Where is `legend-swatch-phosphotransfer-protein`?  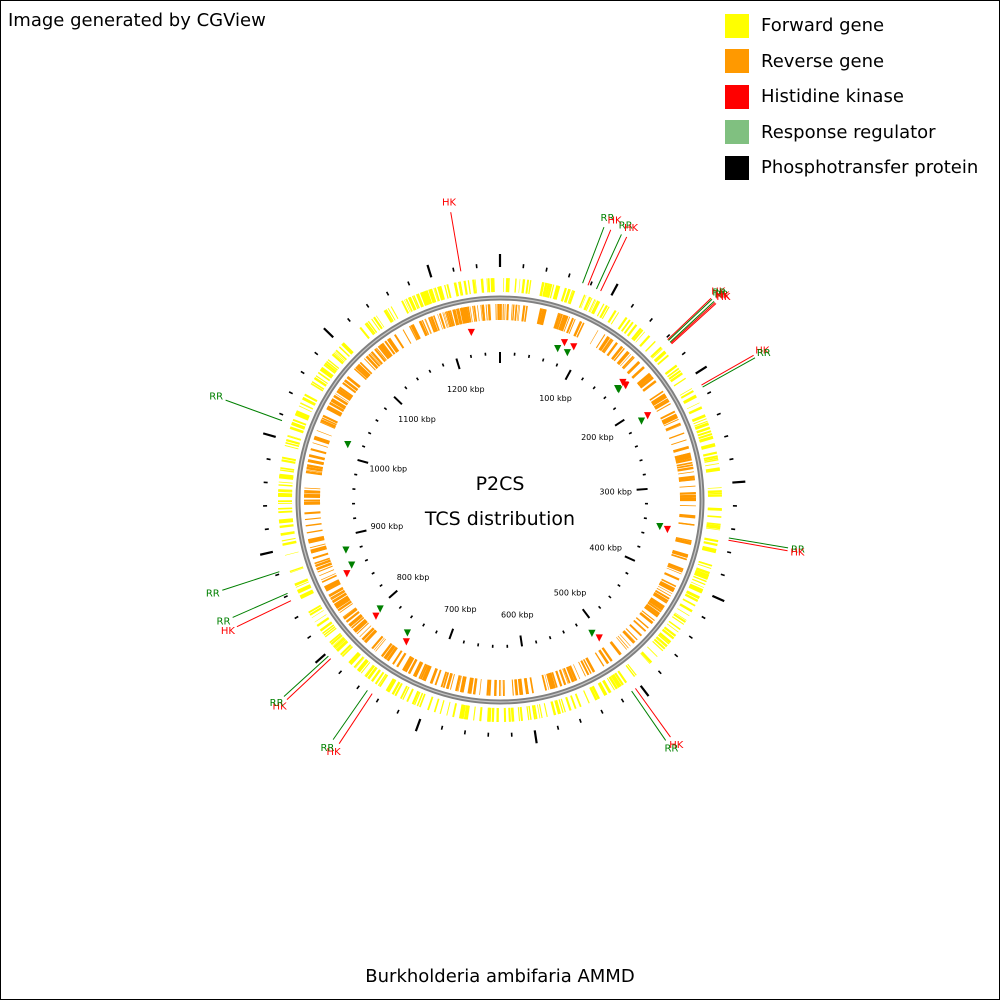
legend-swatch-phosphotransfer-protein is located at coordinates (737, 167).